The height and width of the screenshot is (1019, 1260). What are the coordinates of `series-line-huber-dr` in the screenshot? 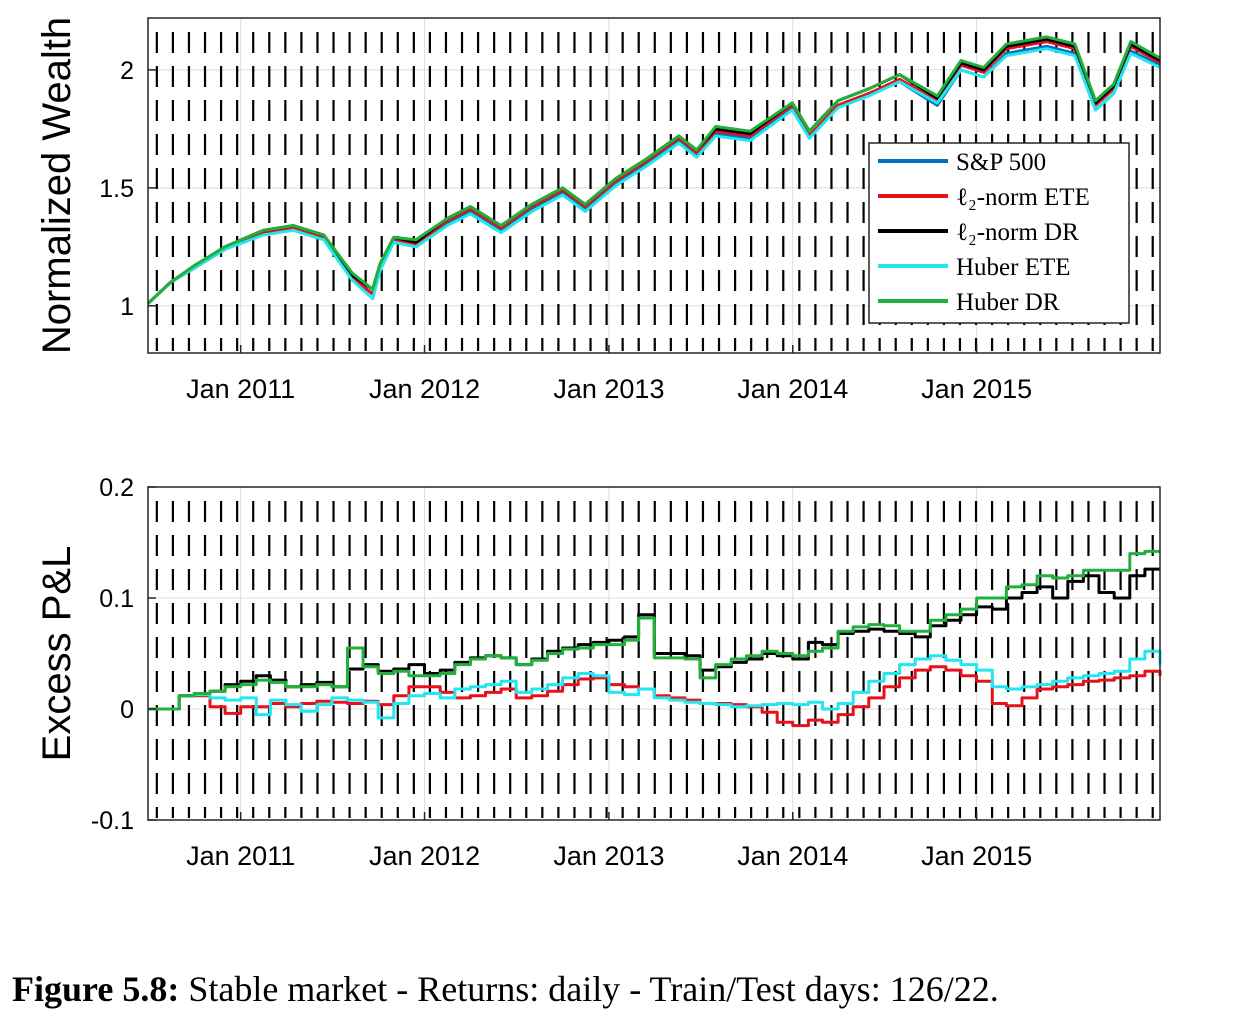 It's located at (654, 630).